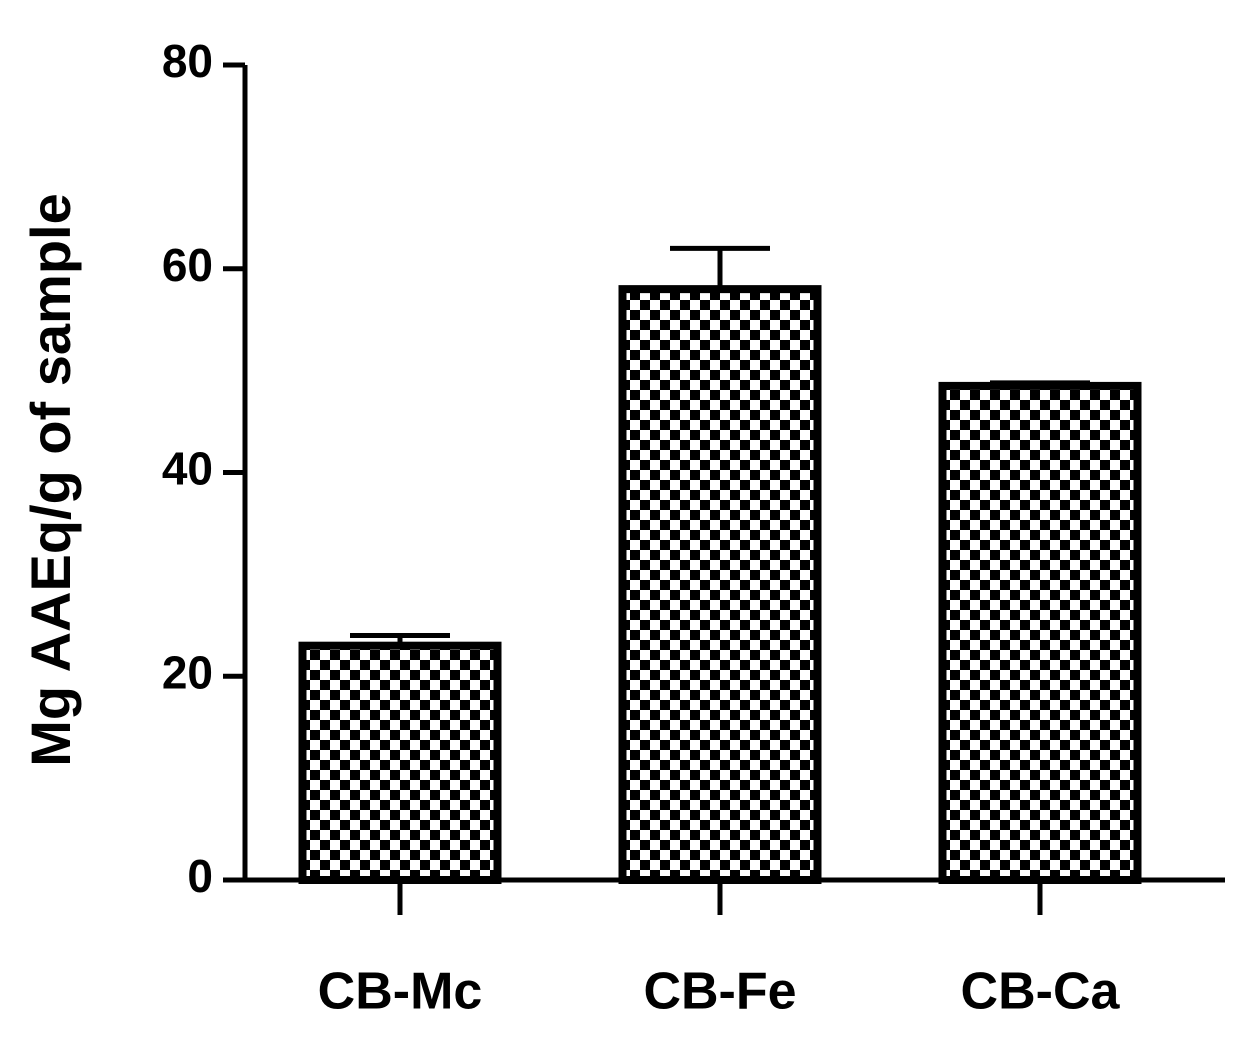 This screenshot has width=1254, height=1041. What do you see at coordinates (187, 469) in the screenshot?
I see `y-tick-label: 40` at bounding box center [187, 469].